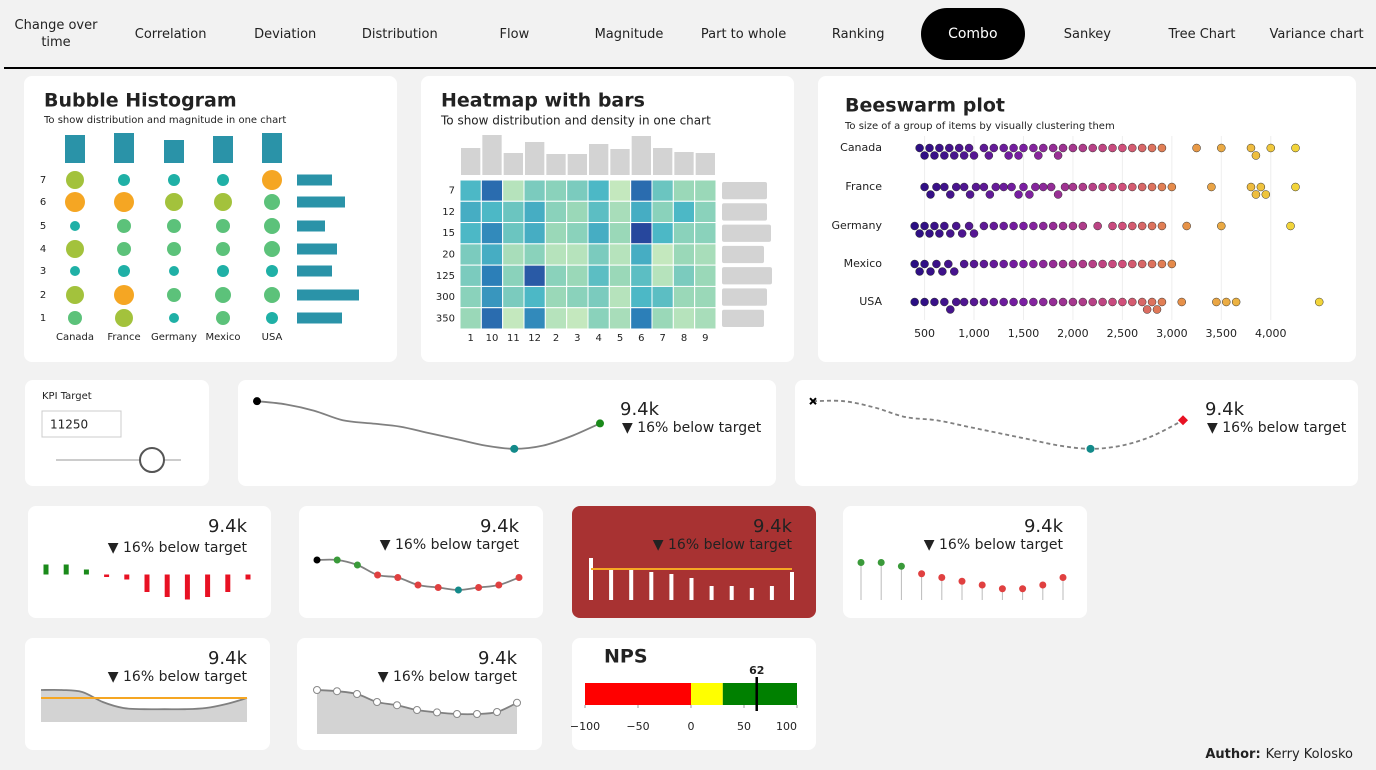 The height and width of the screenshot is (770, 1376). What do you see at coordinates (1087, 34) in the screenshot?
I see `nav-tab: Sankey` at bounding box center [1087, 34].